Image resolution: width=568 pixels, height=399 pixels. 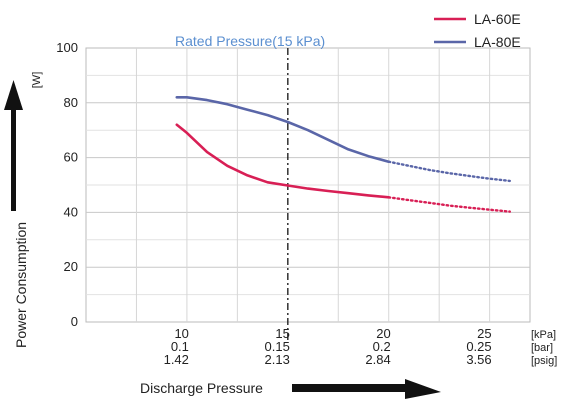 I want to click on y-tick-label: 80, so click(x=71, y=102).